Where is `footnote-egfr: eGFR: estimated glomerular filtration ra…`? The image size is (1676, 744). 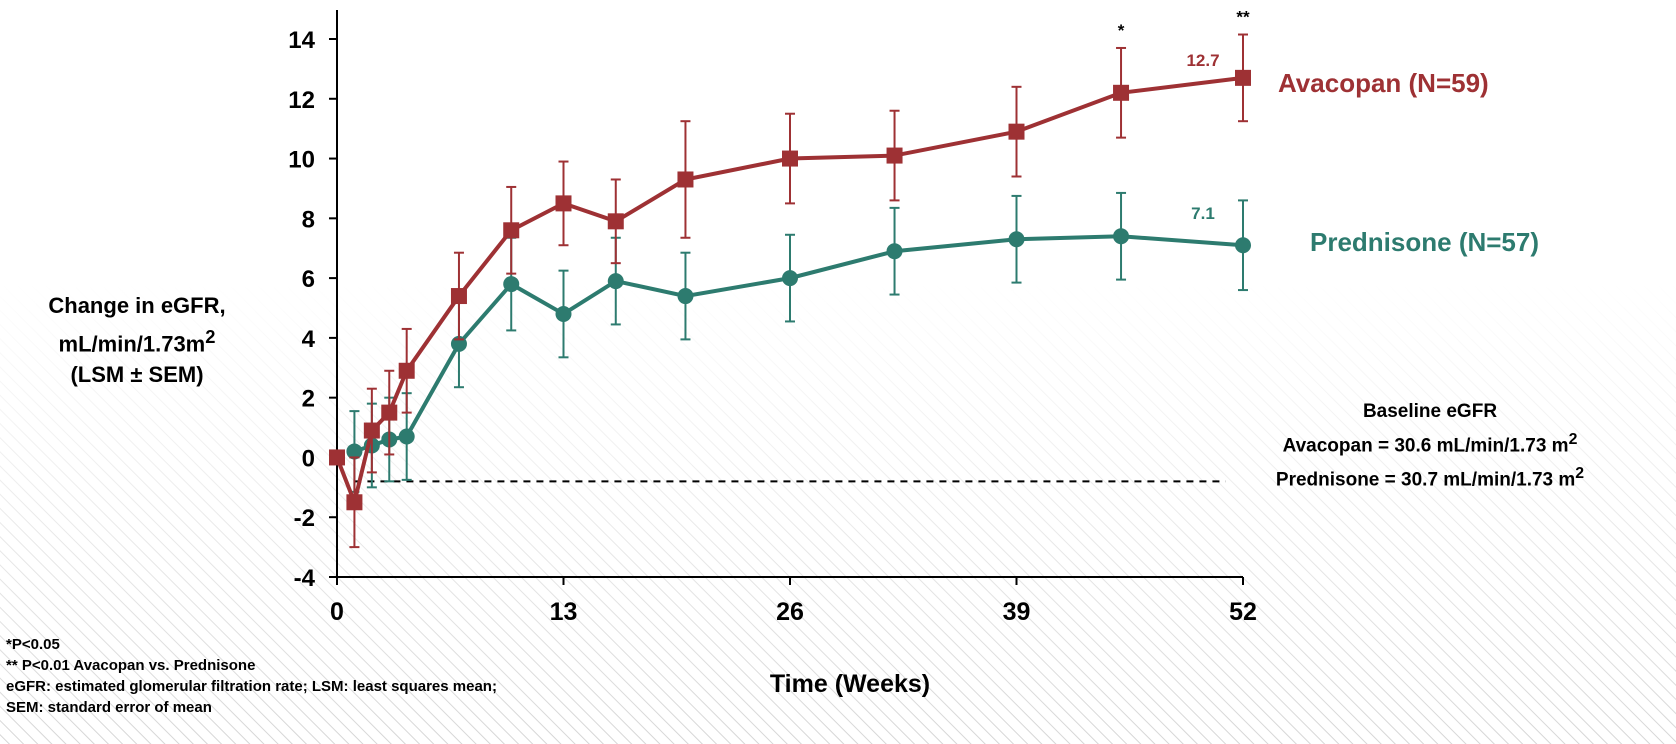 footnote-egfr: eGFR: estimated glomerular filtration ra… is located at coordinates (251, 686).